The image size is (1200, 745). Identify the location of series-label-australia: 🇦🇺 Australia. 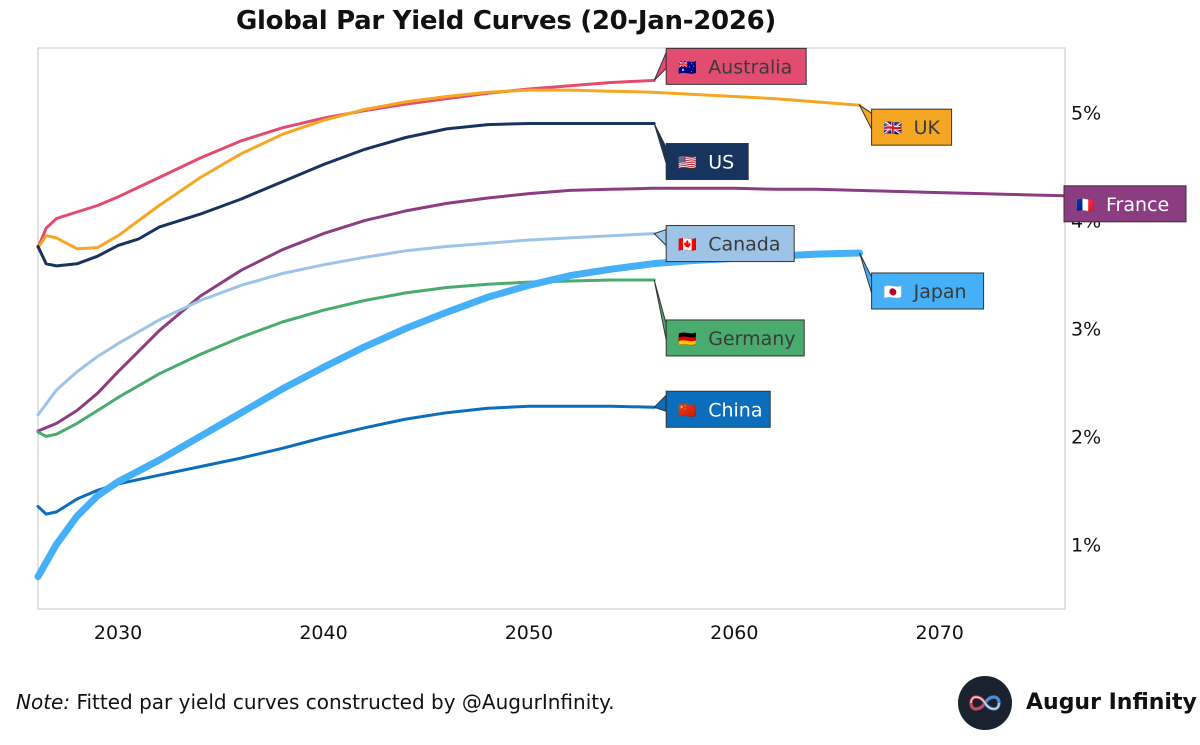
(730, 66).